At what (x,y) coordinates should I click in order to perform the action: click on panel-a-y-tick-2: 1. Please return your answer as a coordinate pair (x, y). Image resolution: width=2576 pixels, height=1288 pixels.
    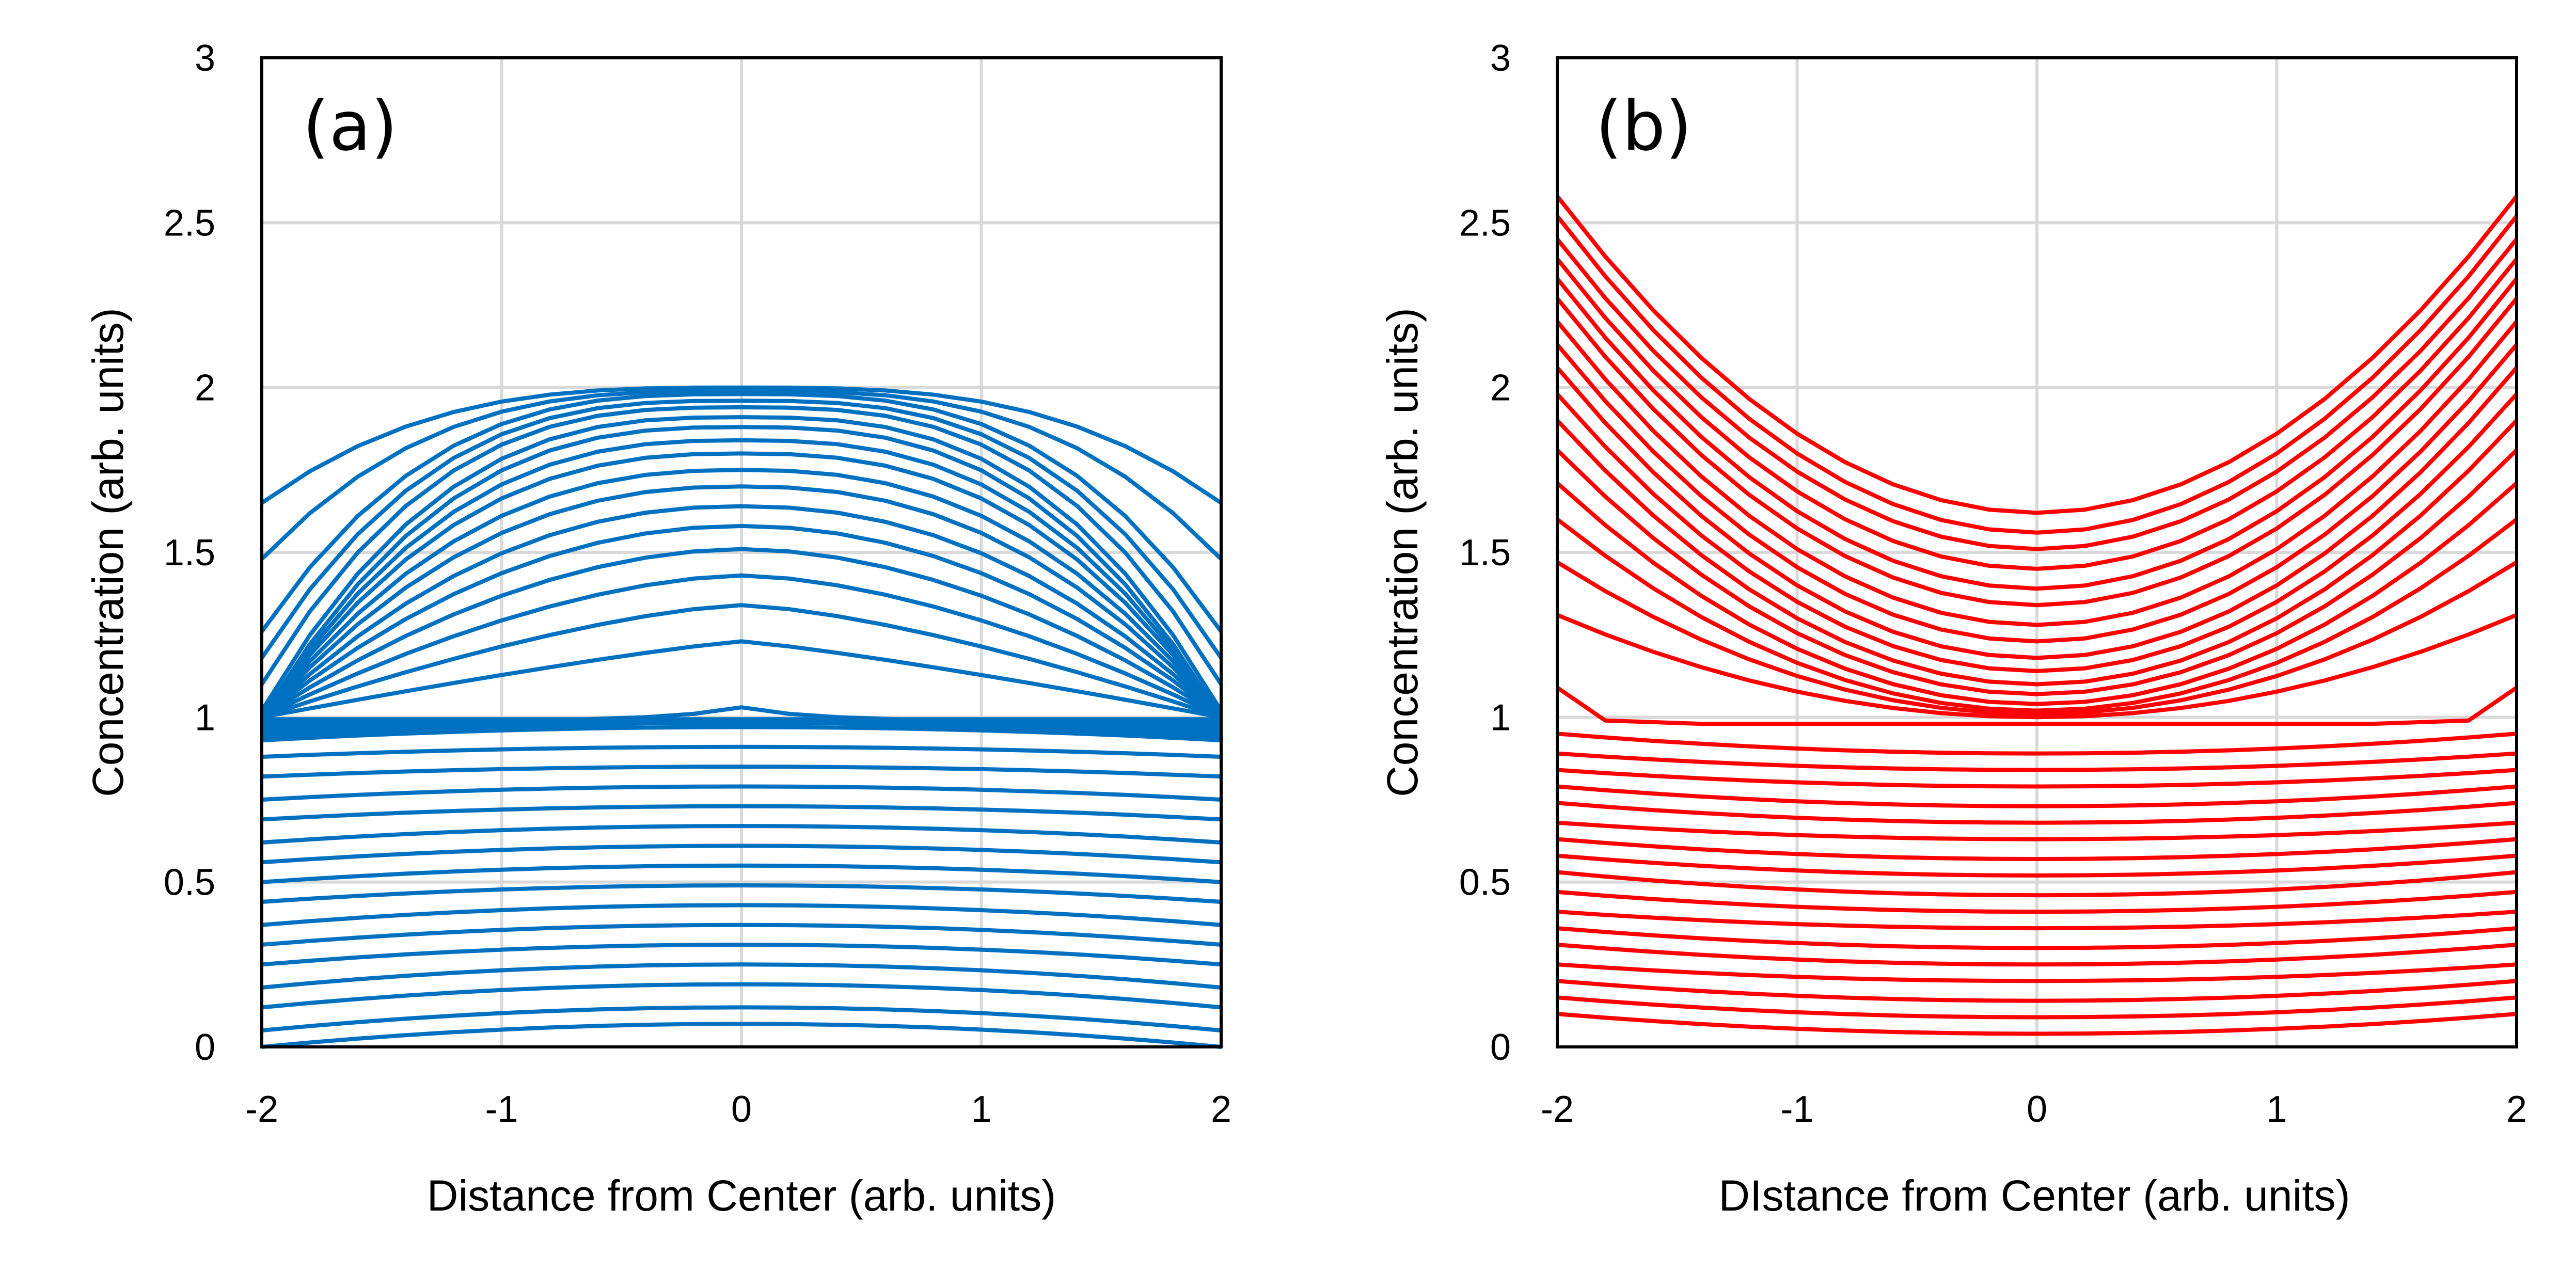
    Looking at the image, I should click on (205, 717).